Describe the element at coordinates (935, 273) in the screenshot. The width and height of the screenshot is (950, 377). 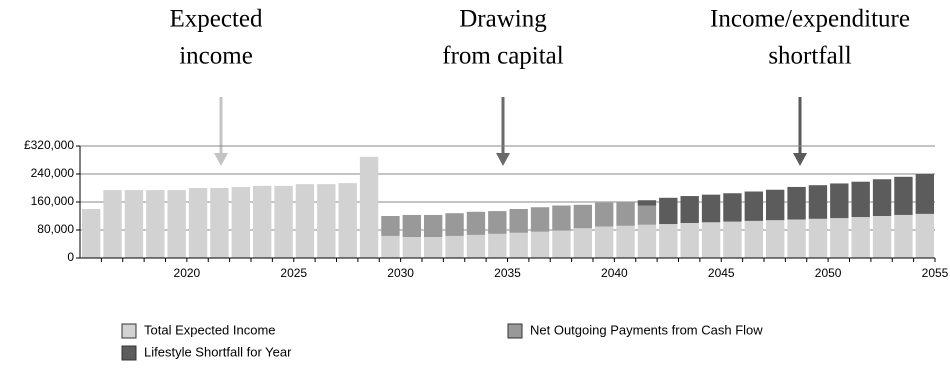
I see `x-tick-label: 2055` at that location.